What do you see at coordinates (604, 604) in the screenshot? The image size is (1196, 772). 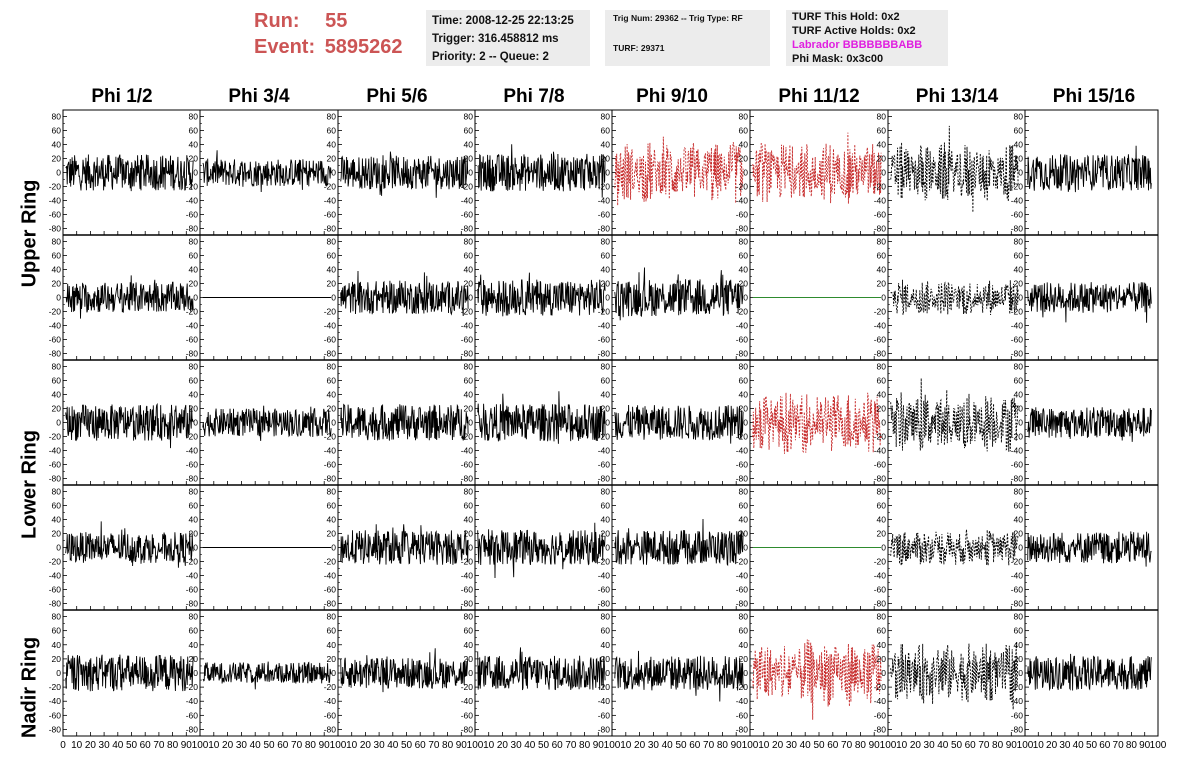 I see `ytick-label-r3-c4: -80` at bounding box center [604, 604].